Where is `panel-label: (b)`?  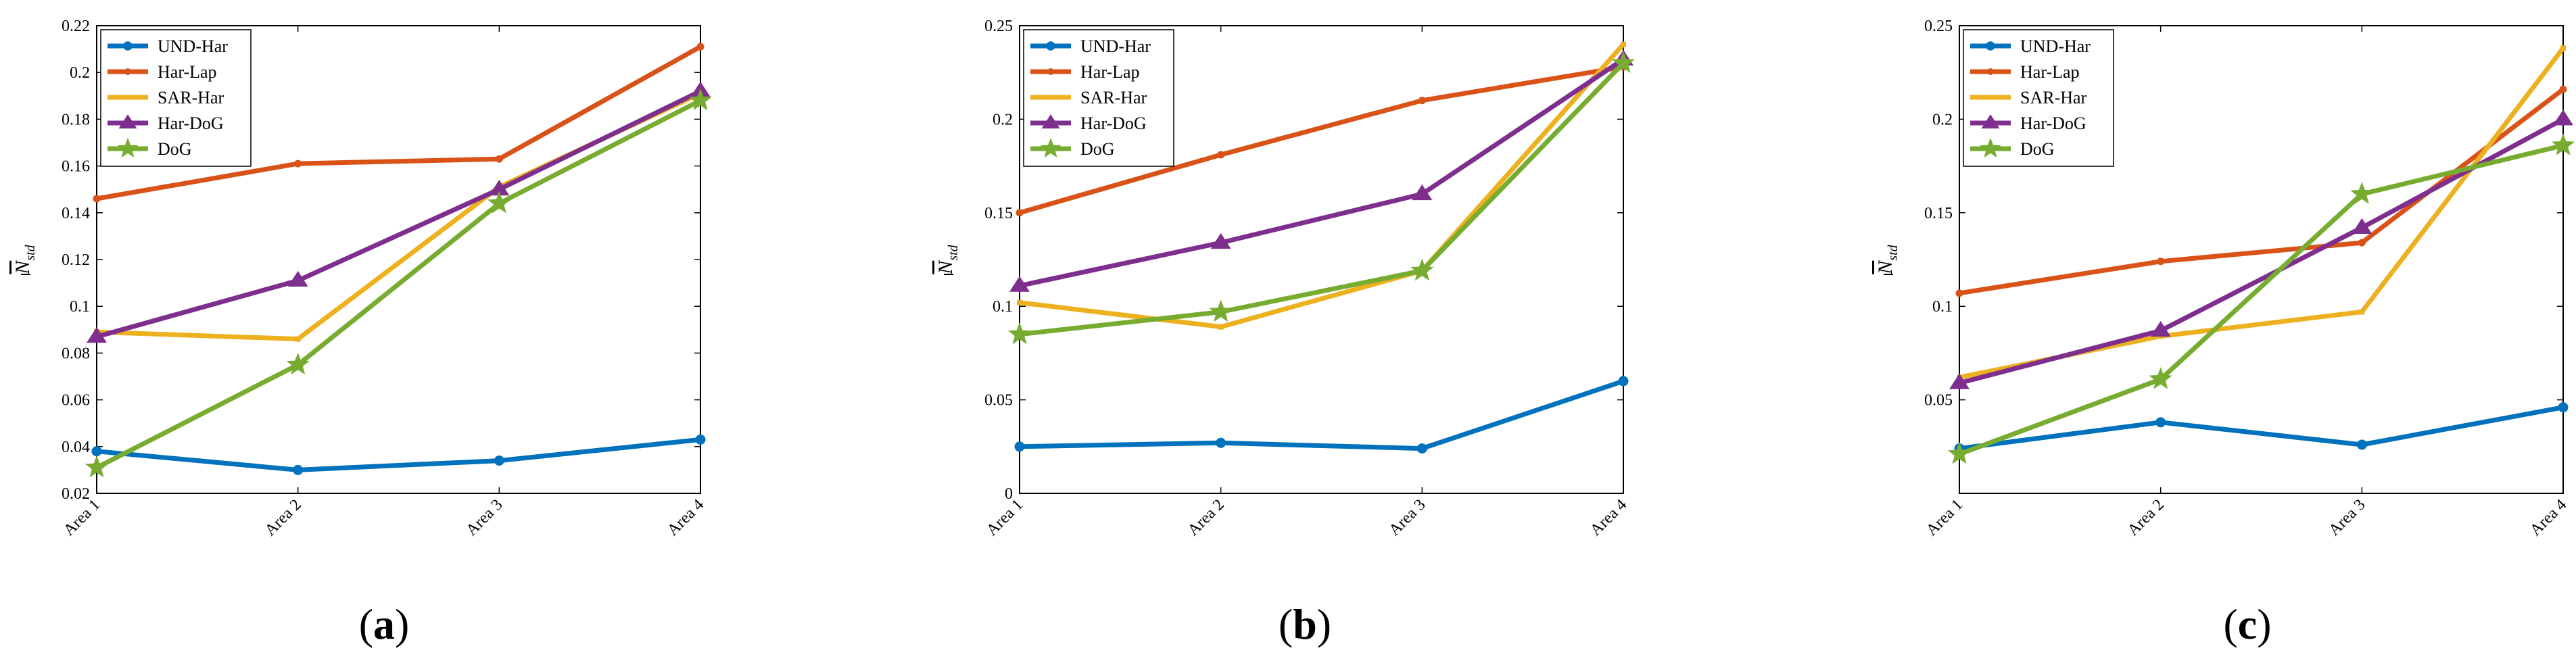 panel-label: (b) is located at coordinates (1305, 624).